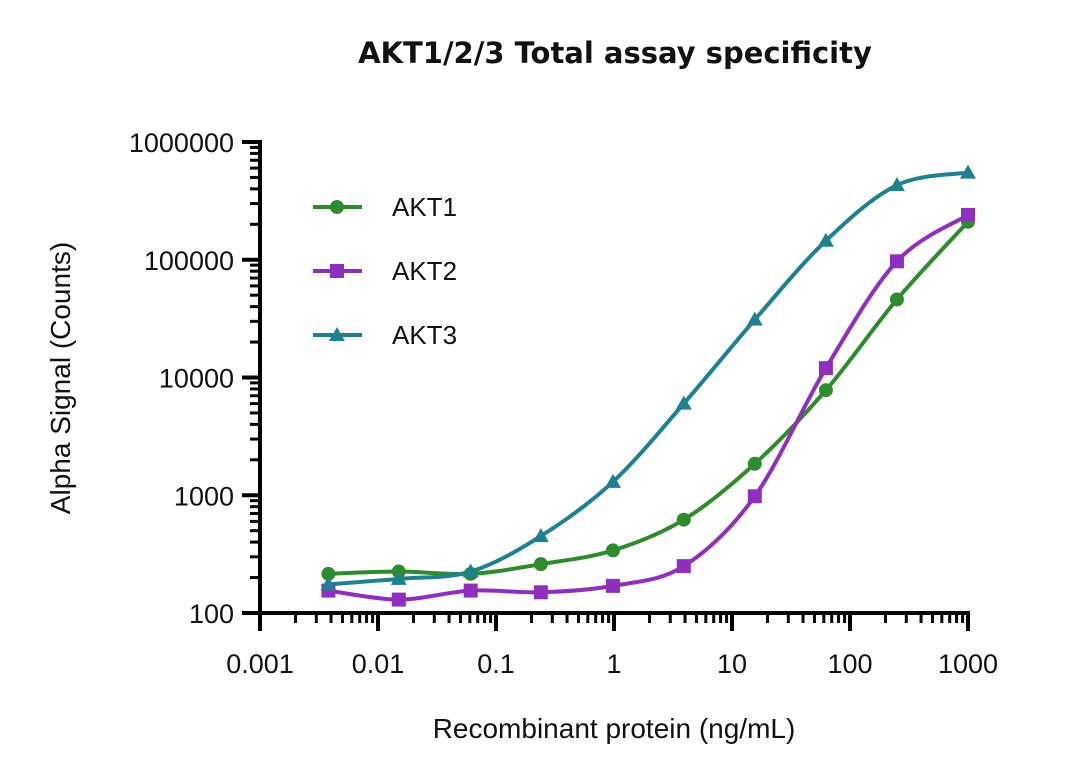 The image size is (1080, 783). I want to click on akt2-legend-marker, so click(337, 271).